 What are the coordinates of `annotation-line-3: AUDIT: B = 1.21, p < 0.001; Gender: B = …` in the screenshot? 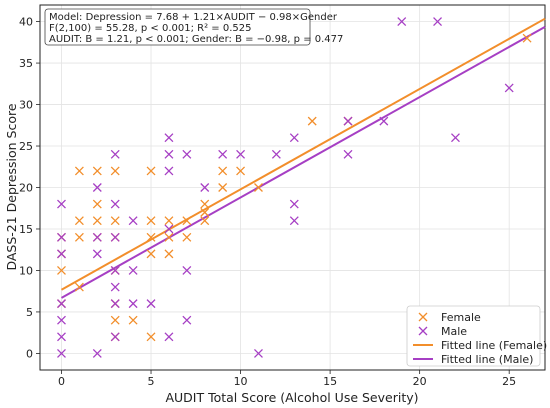 It's located at (196, 39).